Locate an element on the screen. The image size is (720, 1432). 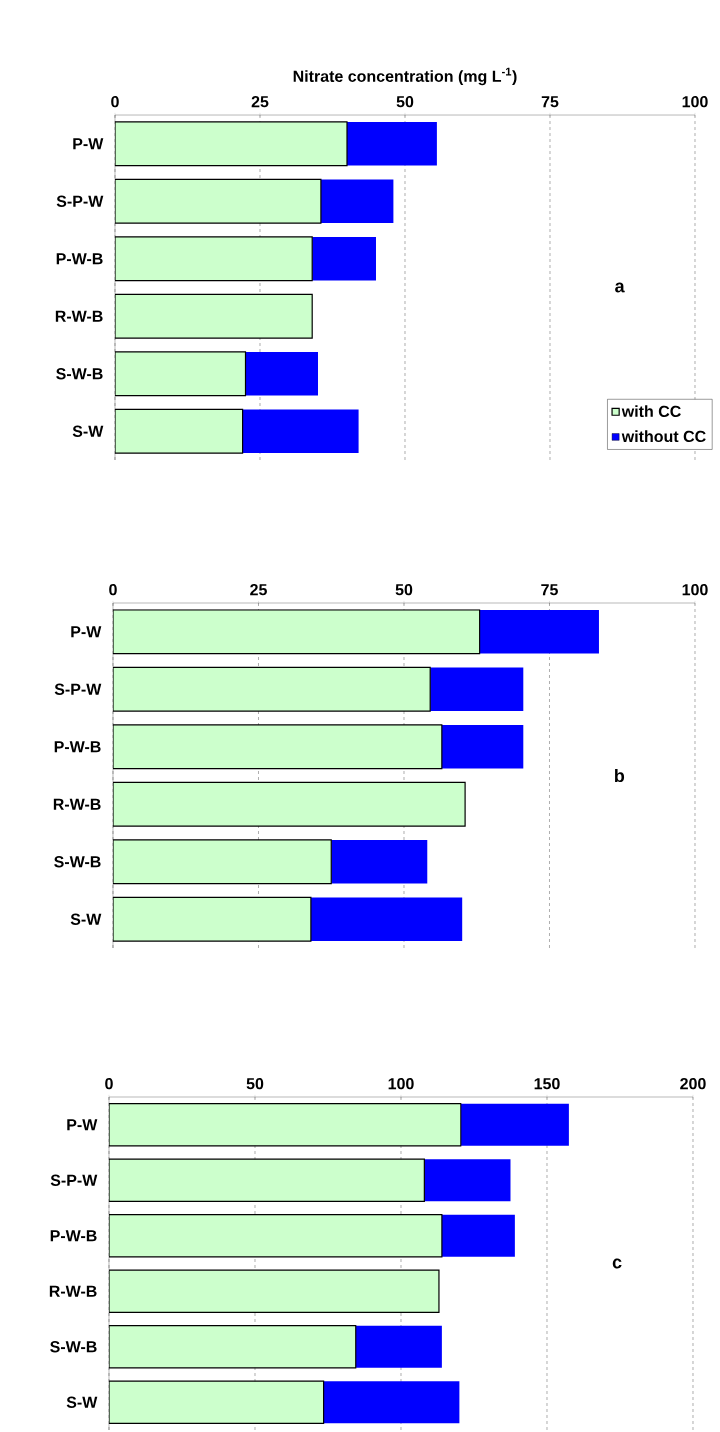
x-axis-title: Nitrate concentration (mg L$^{-1}$) is located at coordinates (405, 76).